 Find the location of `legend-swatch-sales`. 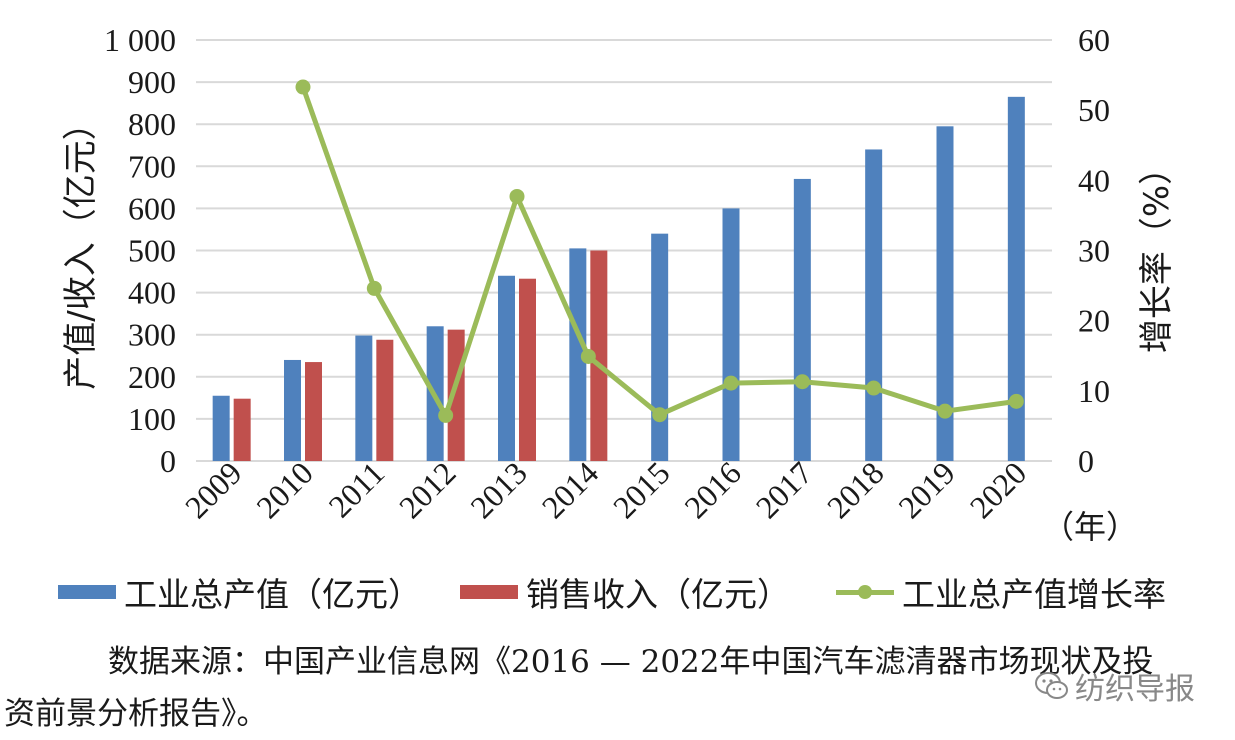

legend-swatch-sales is located at coordinates (489, 592).